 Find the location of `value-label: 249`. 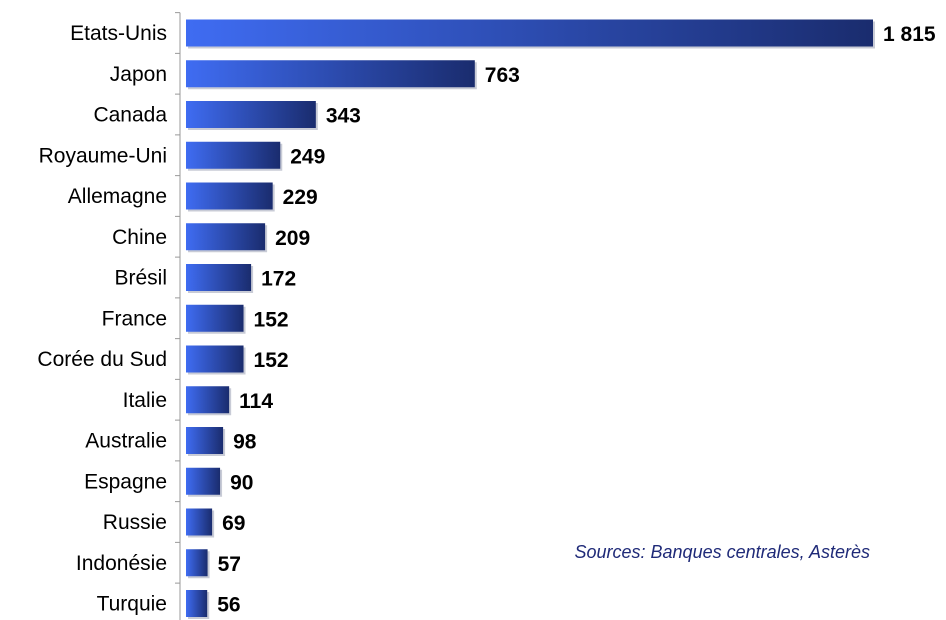

value-label: 249 is located at coordinates (307, 156).